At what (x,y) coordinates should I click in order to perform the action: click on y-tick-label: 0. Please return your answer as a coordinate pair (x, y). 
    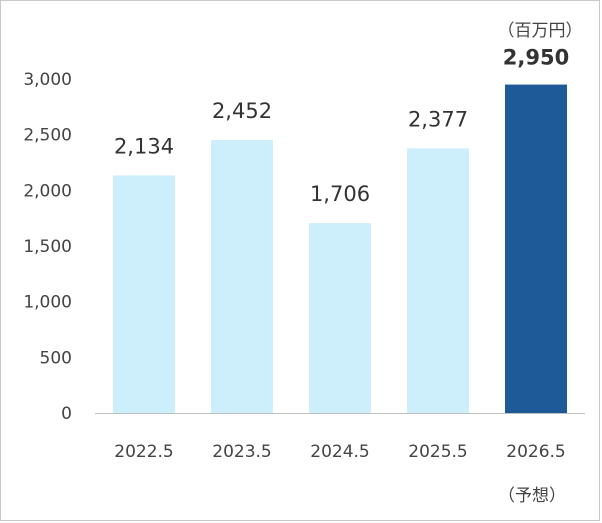
    Looking at the image, I should click on (66, 414).